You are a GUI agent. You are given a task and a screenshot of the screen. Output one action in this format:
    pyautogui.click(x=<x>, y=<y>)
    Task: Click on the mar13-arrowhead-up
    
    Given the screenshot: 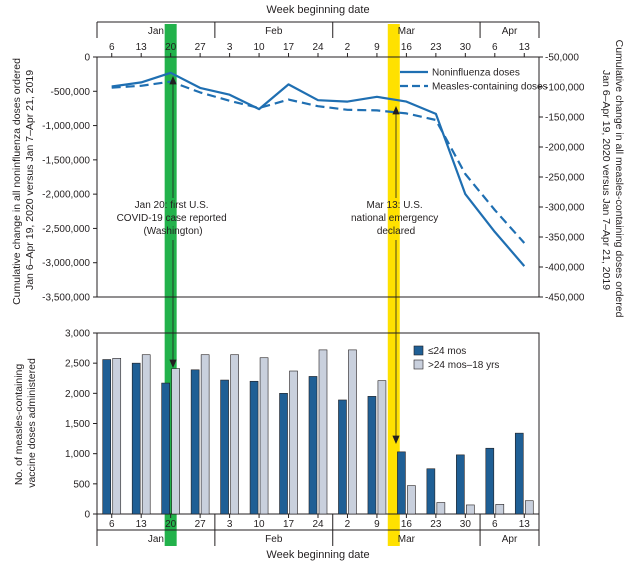 What is the action you would take?
    pyautogui.click(x=396, y=110)
    